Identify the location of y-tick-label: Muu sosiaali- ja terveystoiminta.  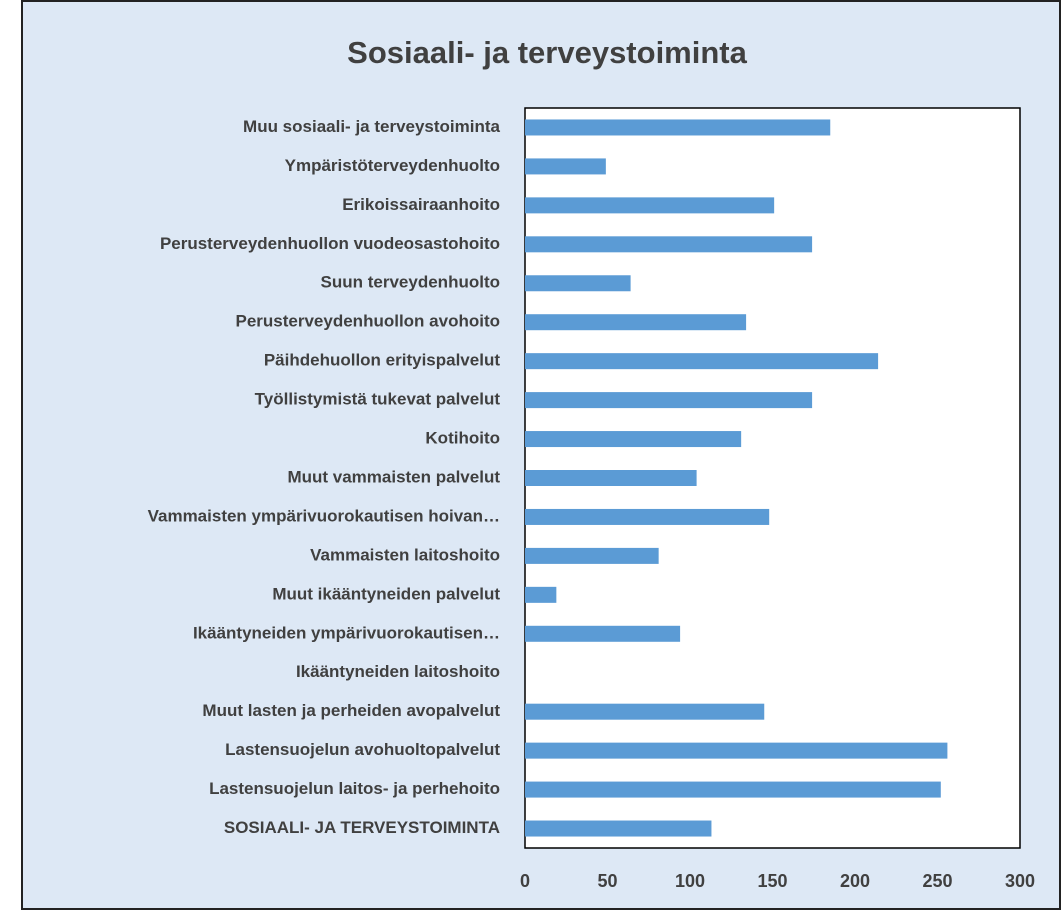
(372, 126).